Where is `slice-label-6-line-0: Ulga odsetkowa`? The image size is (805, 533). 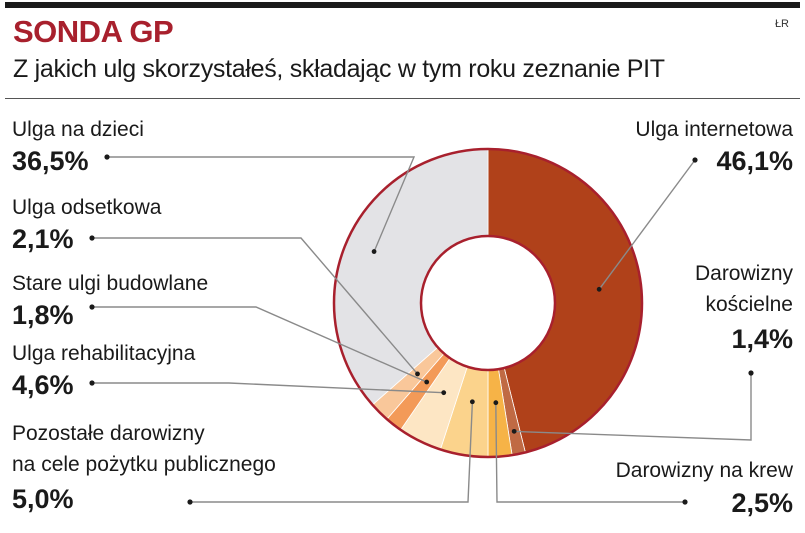
slice-label-6-line-0: Ulga odsetkowa is located at coordinates (87, 207).